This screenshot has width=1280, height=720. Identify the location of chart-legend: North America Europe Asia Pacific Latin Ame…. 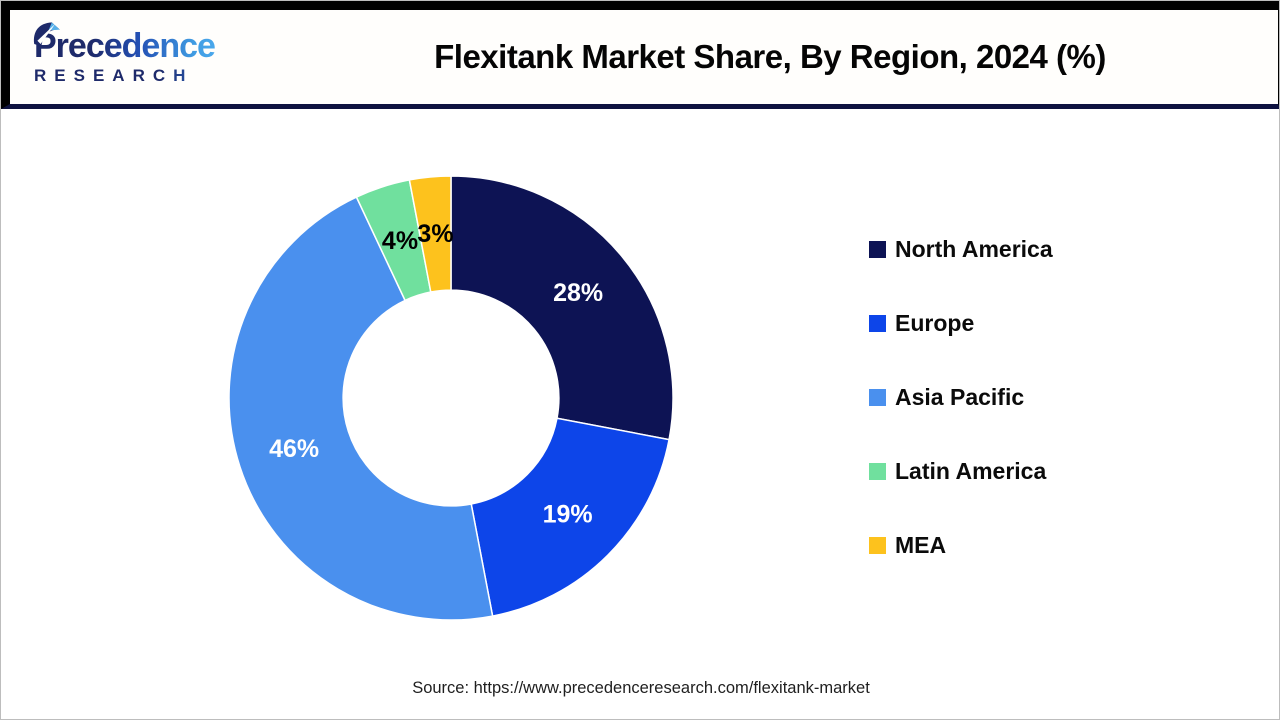
(961, 397).